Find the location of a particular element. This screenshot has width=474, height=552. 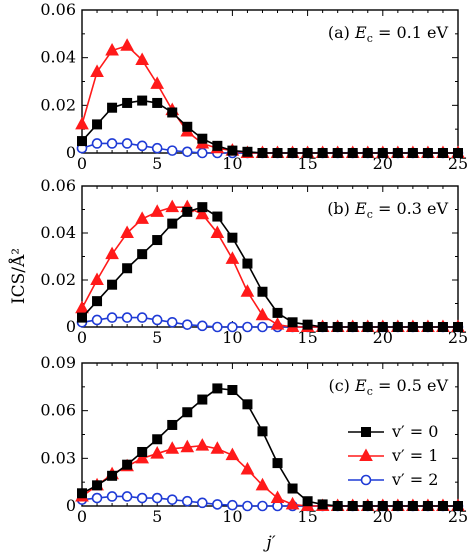

legend: v′ = 0 v′ = 1 v′ = 2 is located at coordinates (393, 455).